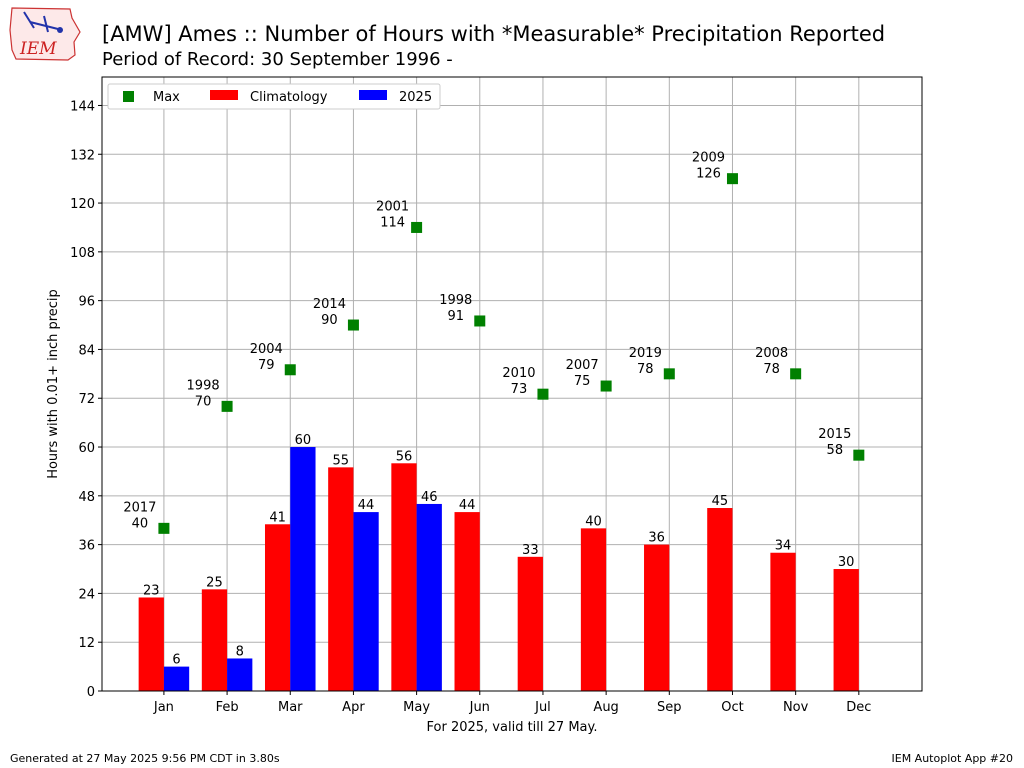 The height and width of the screenshot is (768, 1024). What do you see at coordinates (519, 389) in the screenshot?
I see `max-value-label: 73` at bounding box center [519, 389].